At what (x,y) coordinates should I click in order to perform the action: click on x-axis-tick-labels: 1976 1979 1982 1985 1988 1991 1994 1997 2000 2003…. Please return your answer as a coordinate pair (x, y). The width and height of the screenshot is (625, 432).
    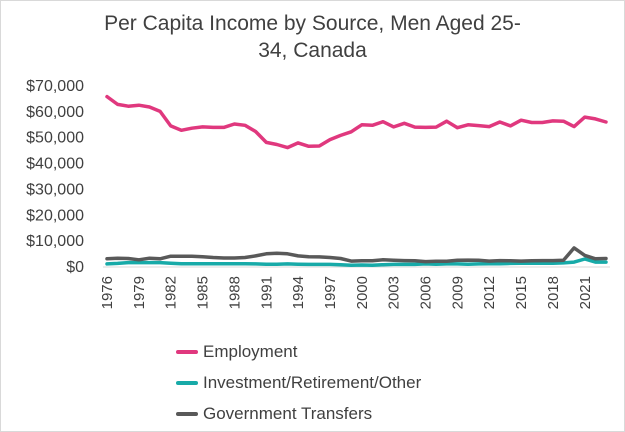
    Looking at the image, I should click on (346, 292).